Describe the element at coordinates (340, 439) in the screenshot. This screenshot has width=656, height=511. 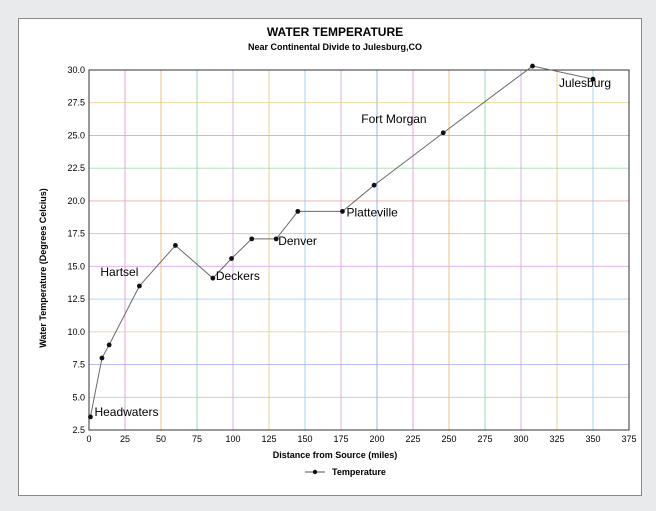
I see `x-tick-label: 175` at that location.